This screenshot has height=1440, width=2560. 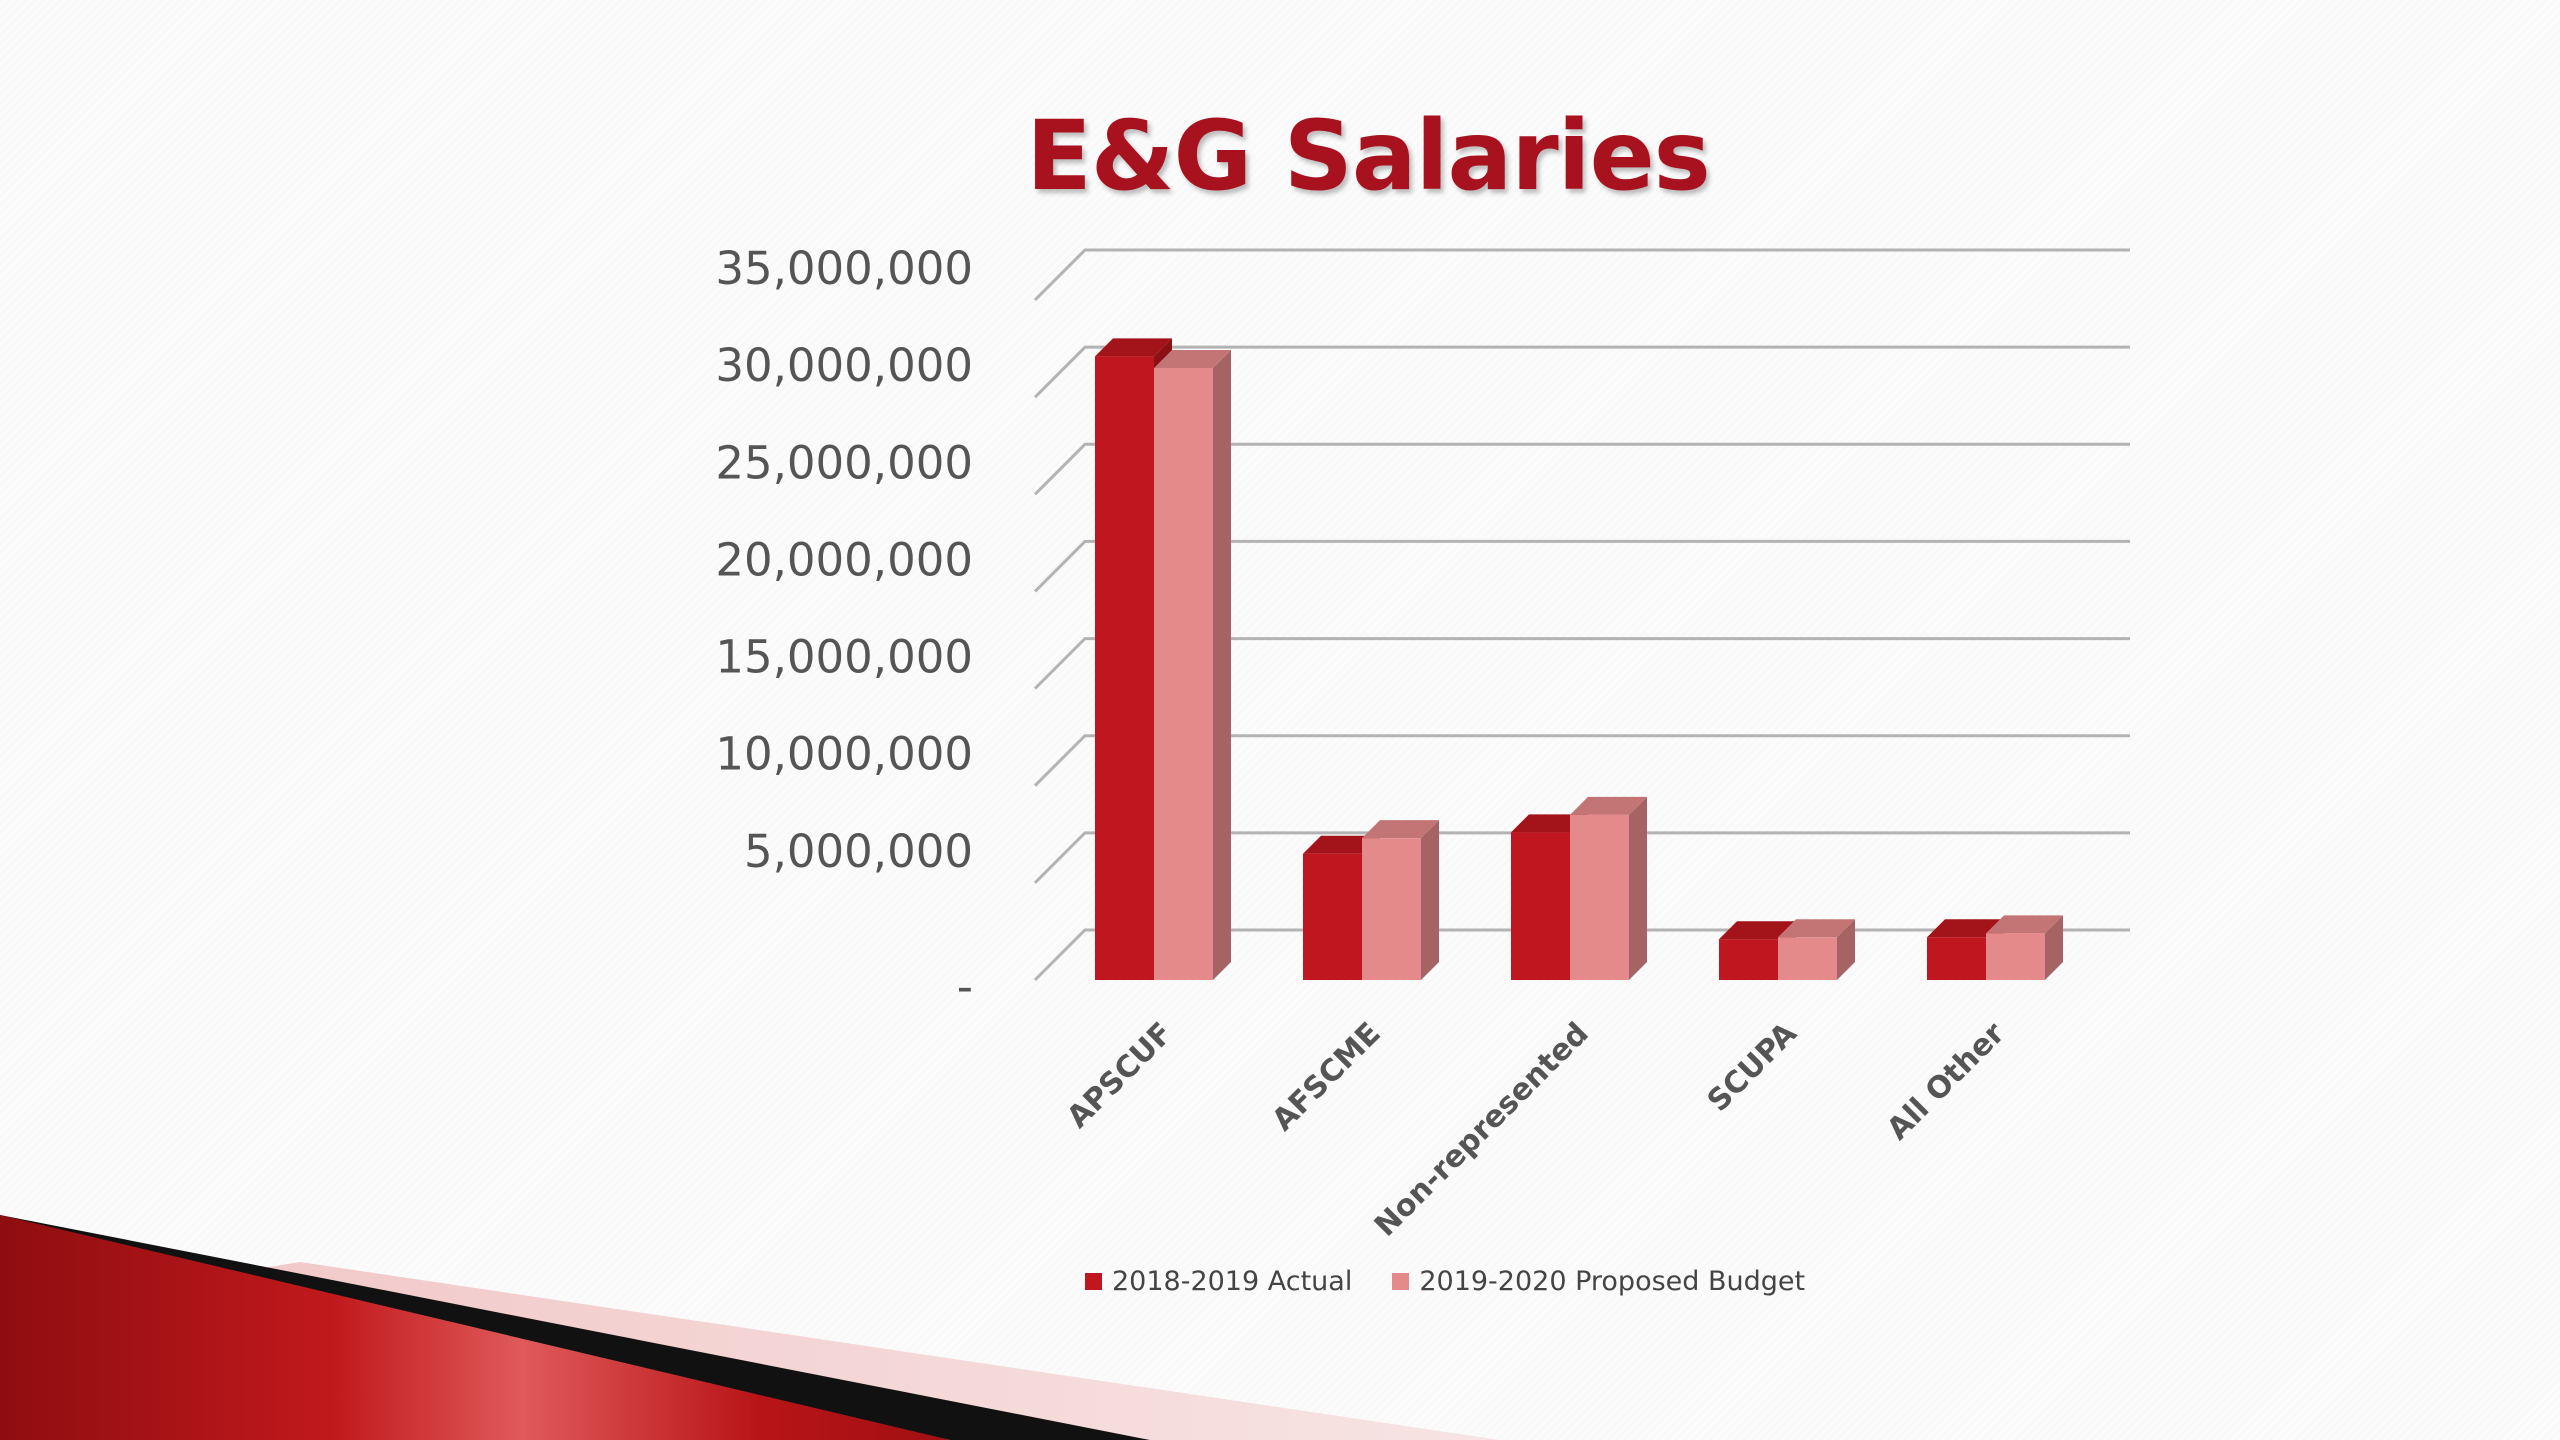 I want to click on x-category-label: Non-represented, so click(x=1482, y=1130).